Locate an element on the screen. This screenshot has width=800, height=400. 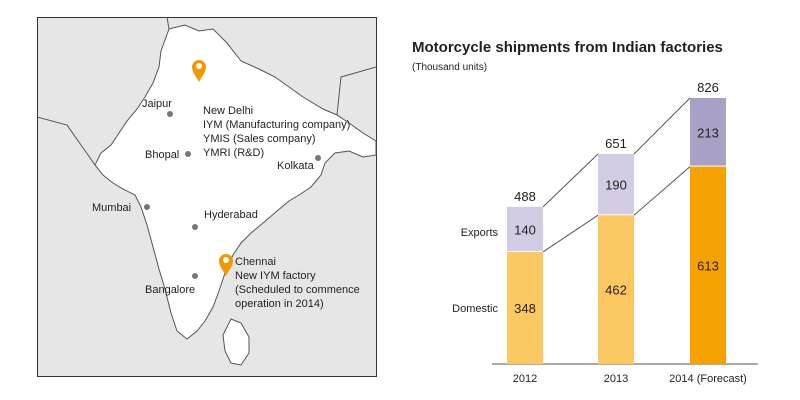
border-line-west is located at coordinates (66, 141).